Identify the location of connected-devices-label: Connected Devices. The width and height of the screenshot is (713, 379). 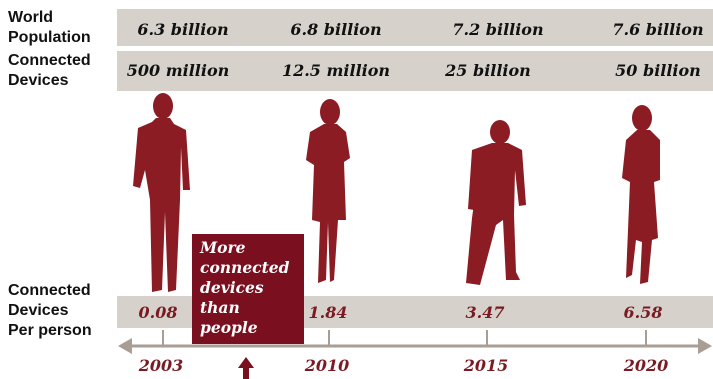
(49, 70).